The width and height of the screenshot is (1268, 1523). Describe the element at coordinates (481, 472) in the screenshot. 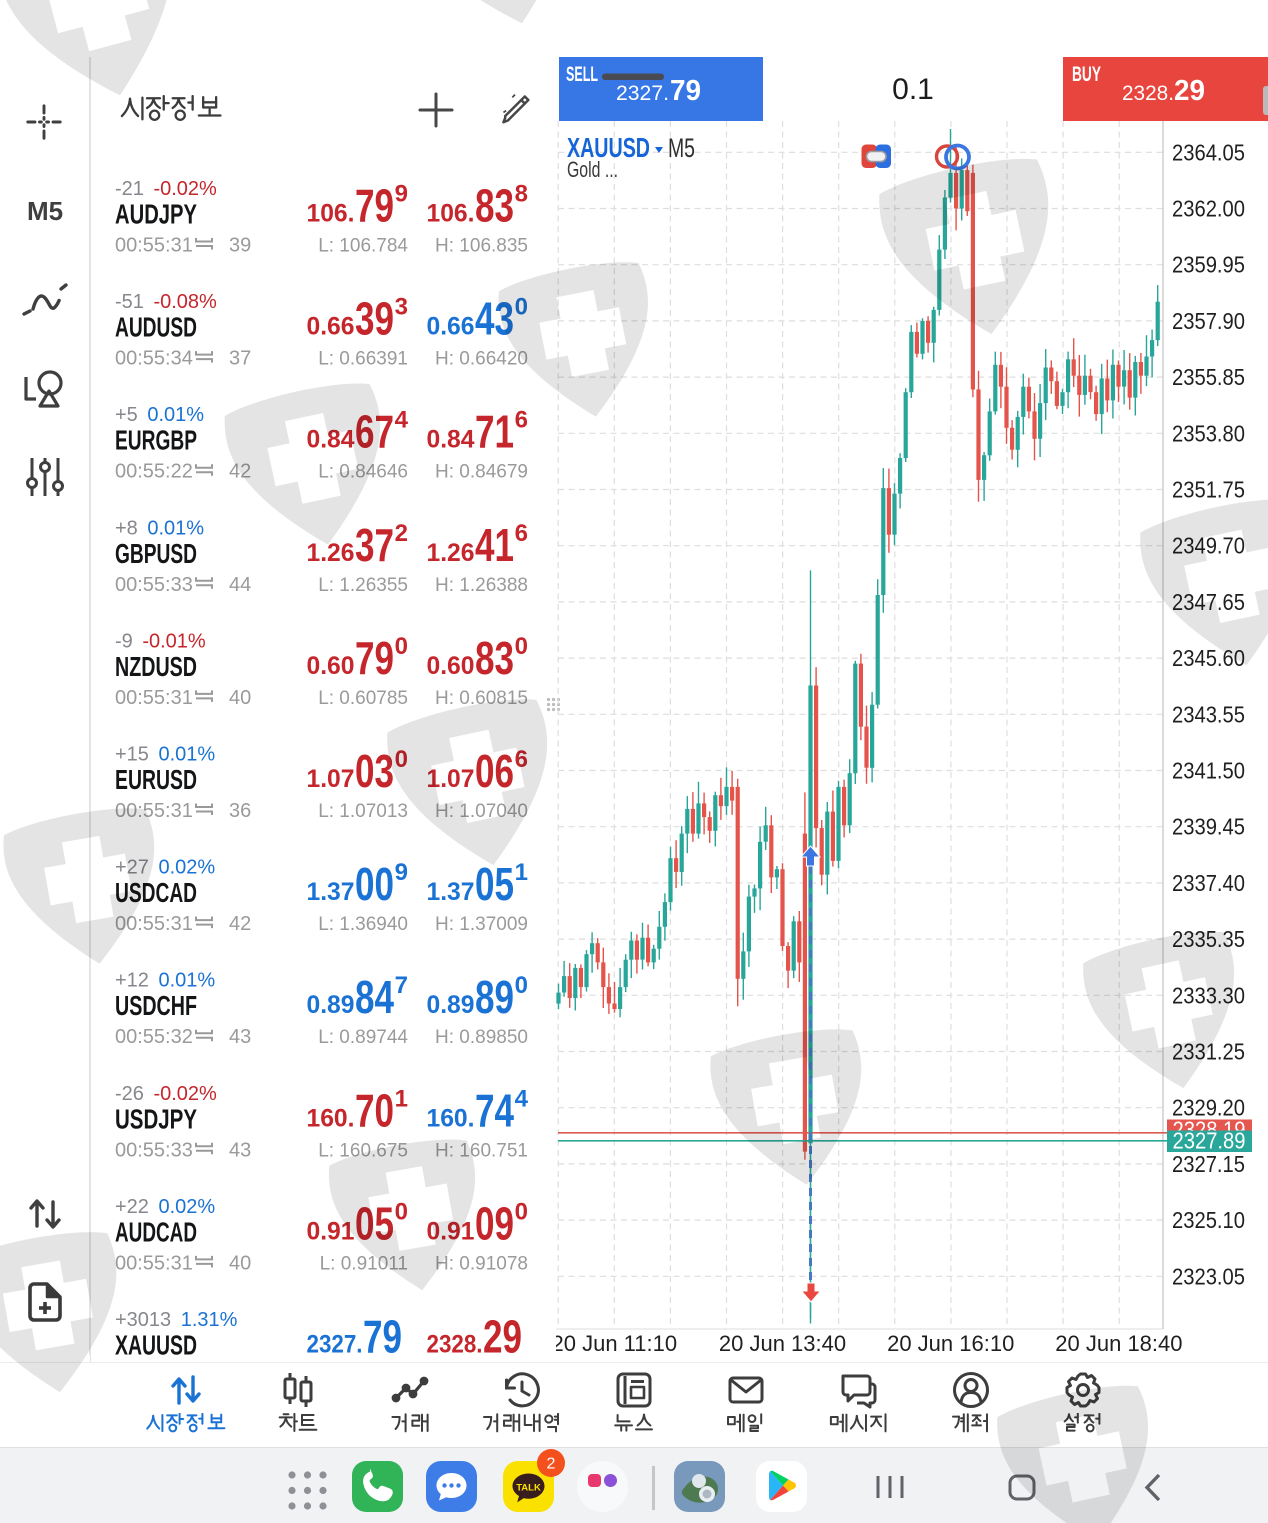

I see `svg-text: H: 0.84679` at that location.